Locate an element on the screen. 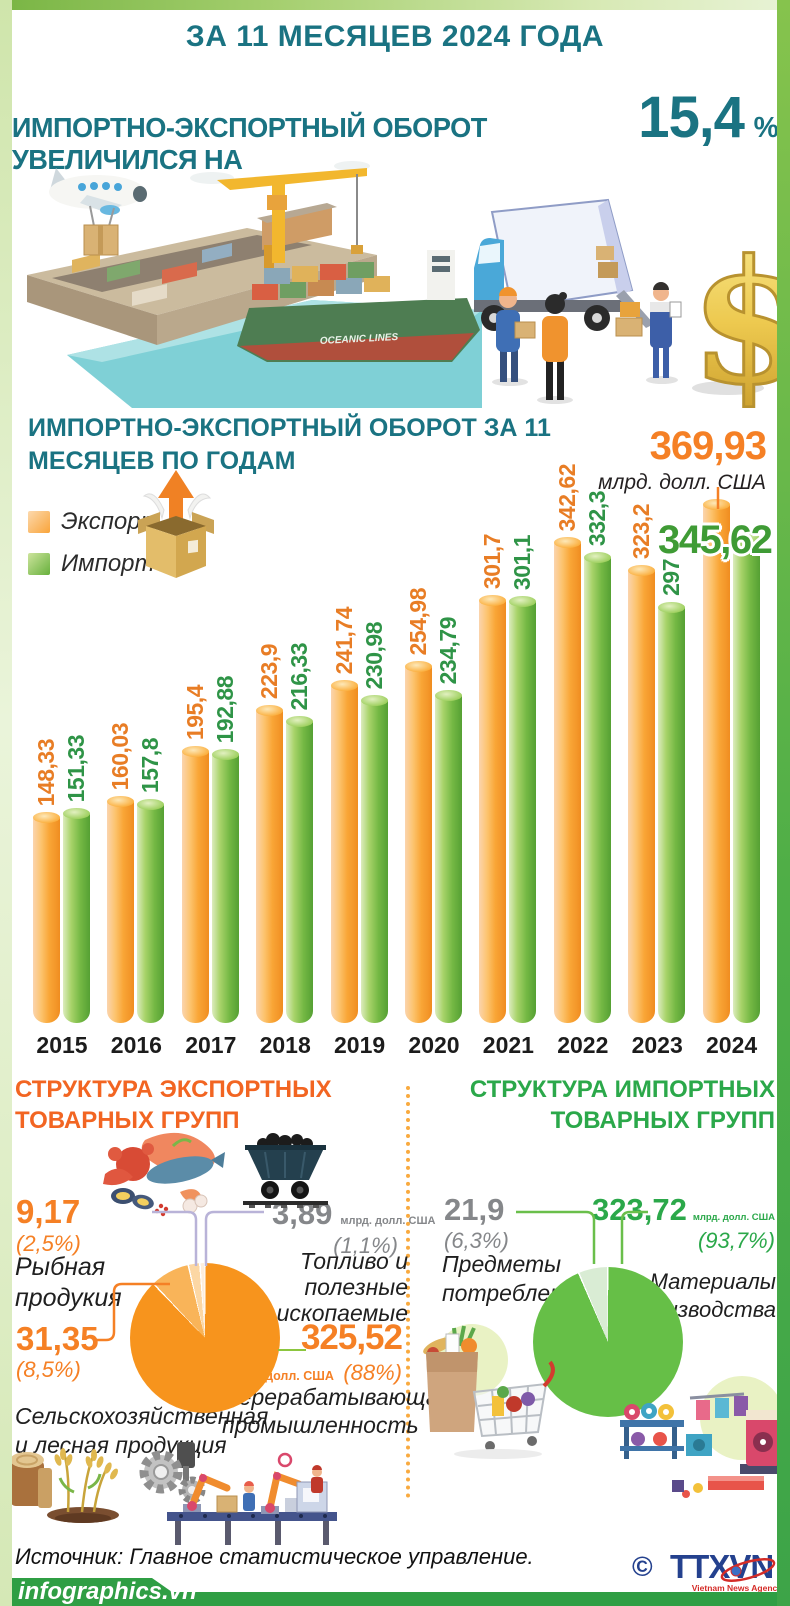 The width and height of the screenshot is (790, 1606). bar-value-label: 157,8 is located at coordinates (150, 765).